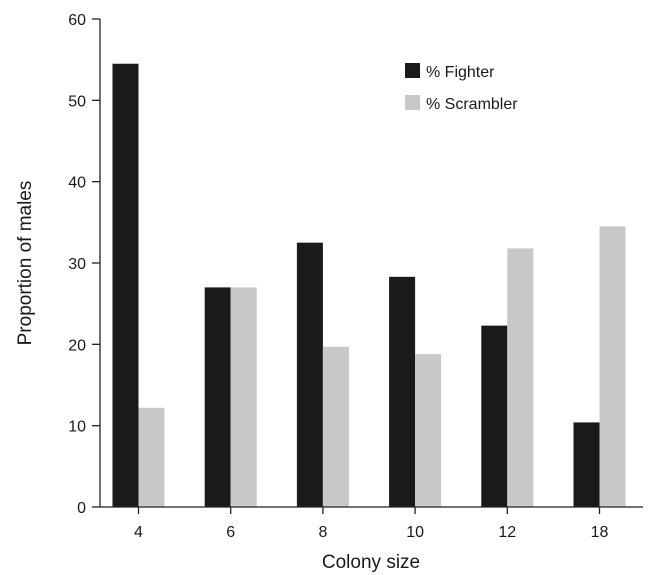 This screenshot has width=649, height=575. Describe the element at coordinates (461, 88) in the screenshot. I see `legend: % Fighter % Scrambler` at that location.